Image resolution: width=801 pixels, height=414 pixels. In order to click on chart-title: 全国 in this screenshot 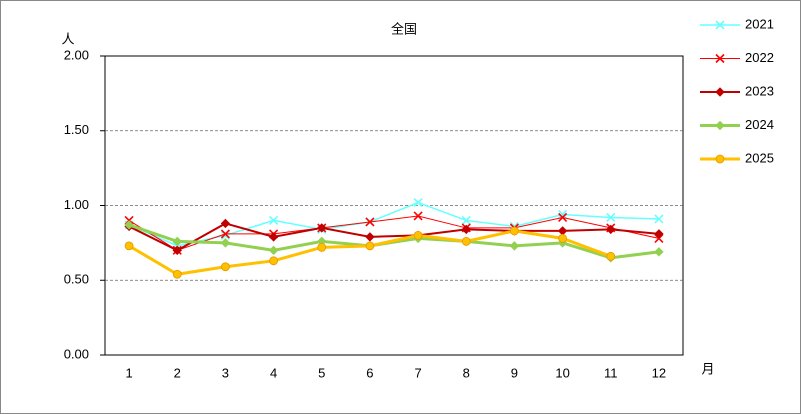, I will do `click(404, 28)`.